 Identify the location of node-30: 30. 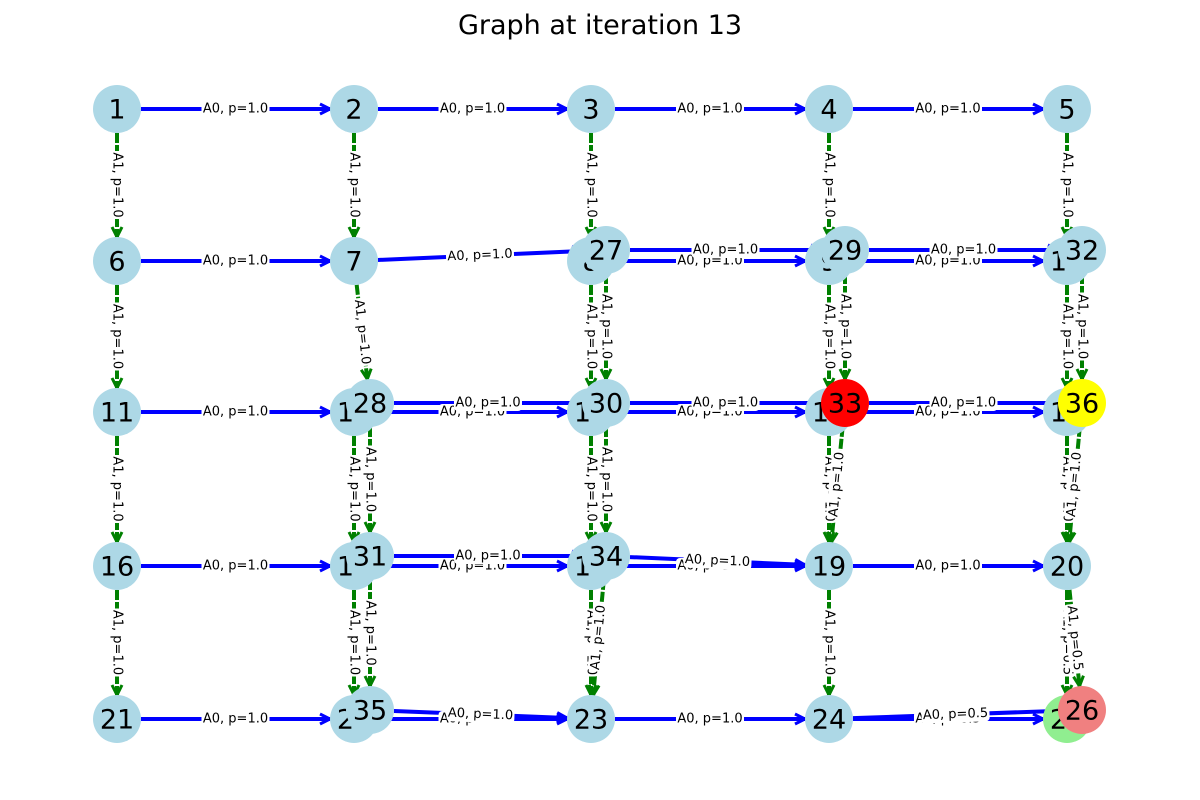
(606, 403).